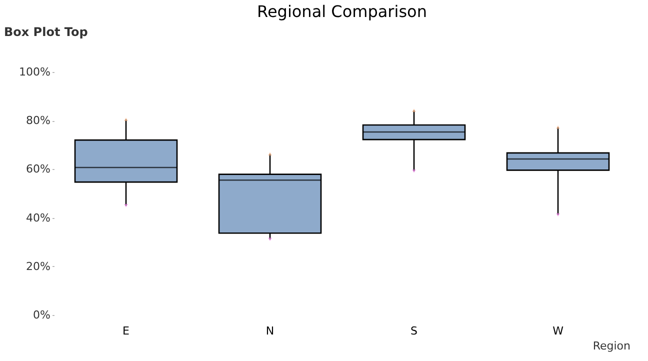 Image resolution: width=648 pixels, height=361 pixels. Describe the element at coordinates (38, 121) in the screenshot. I see `y-tick-label: 80%` at that location.